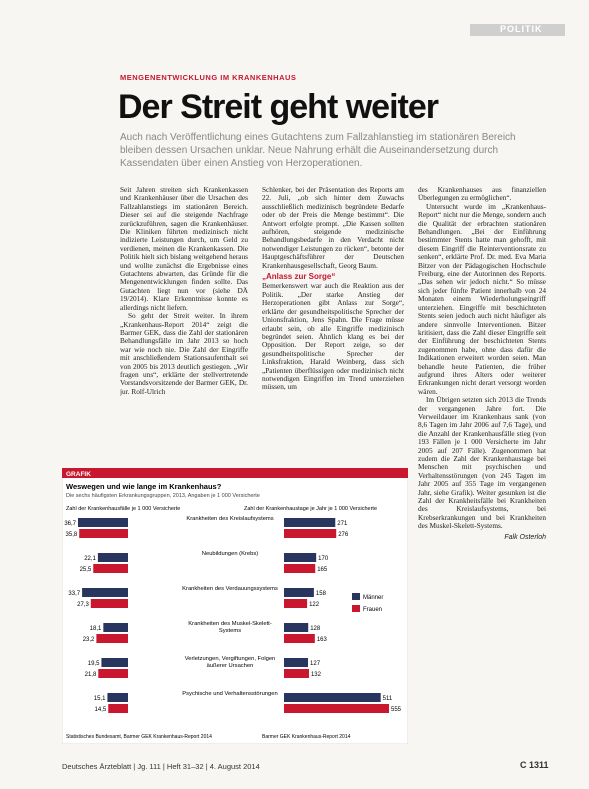 The height and width of the screenshot is (789, 589). I want to click on legend-label: Männer, so click(373, 598).